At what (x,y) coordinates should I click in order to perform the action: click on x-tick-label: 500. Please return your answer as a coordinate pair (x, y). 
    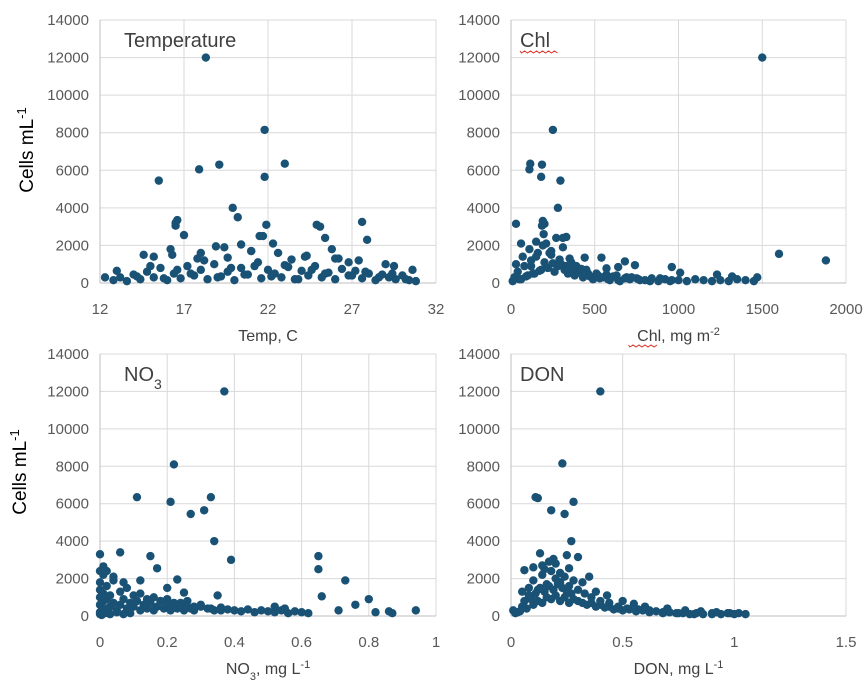
    Looking at the image, I should click on (594, 309).